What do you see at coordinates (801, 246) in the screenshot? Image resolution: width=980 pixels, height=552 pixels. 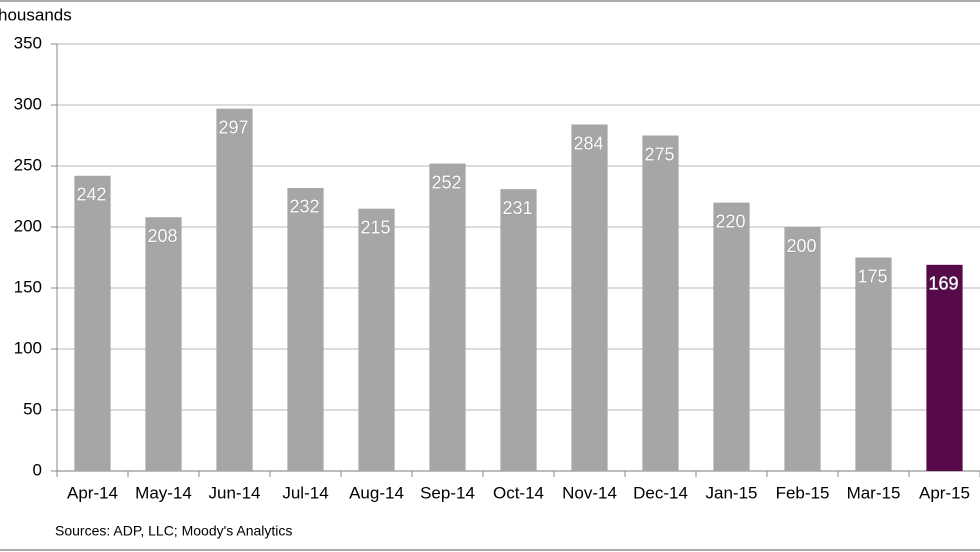 I see `value-label: 200` at bounding box center [801, 246].